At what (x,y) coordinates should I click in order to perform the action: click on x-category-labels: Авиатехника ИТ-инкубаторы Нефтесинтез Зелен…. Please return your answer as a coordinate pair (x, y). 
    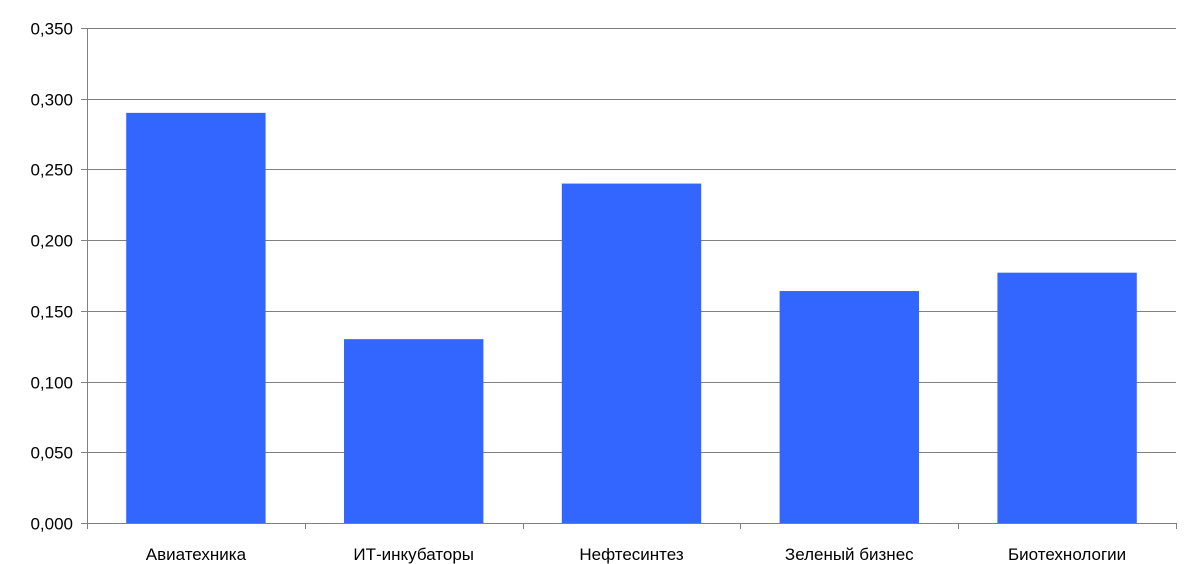
    Looking at the image, I should click on (636, 554).